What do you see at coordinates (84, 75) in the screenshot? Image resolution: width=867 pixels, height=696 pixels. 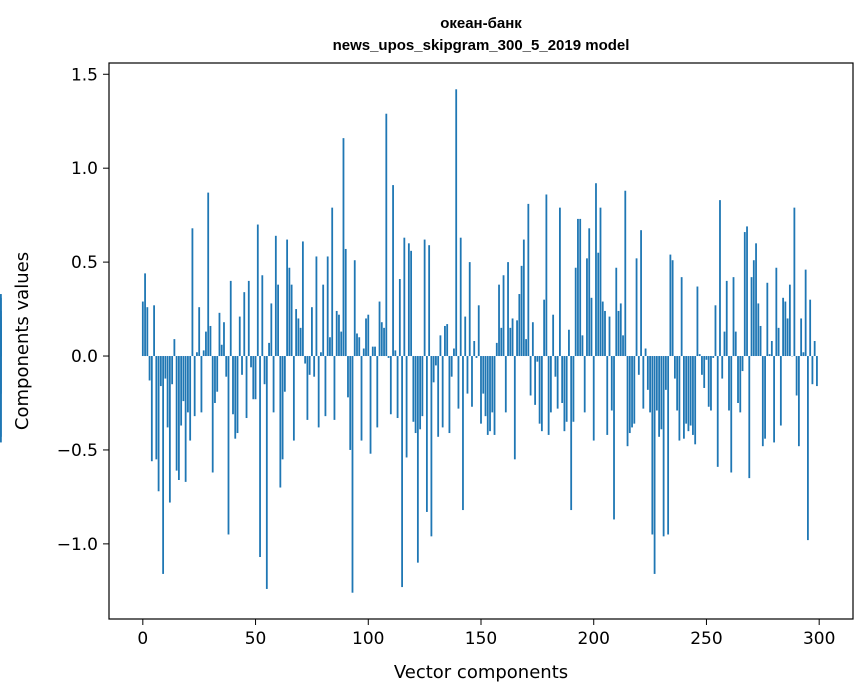 I see `y-tick-label: 1.5` at bounding box center [84, 75].